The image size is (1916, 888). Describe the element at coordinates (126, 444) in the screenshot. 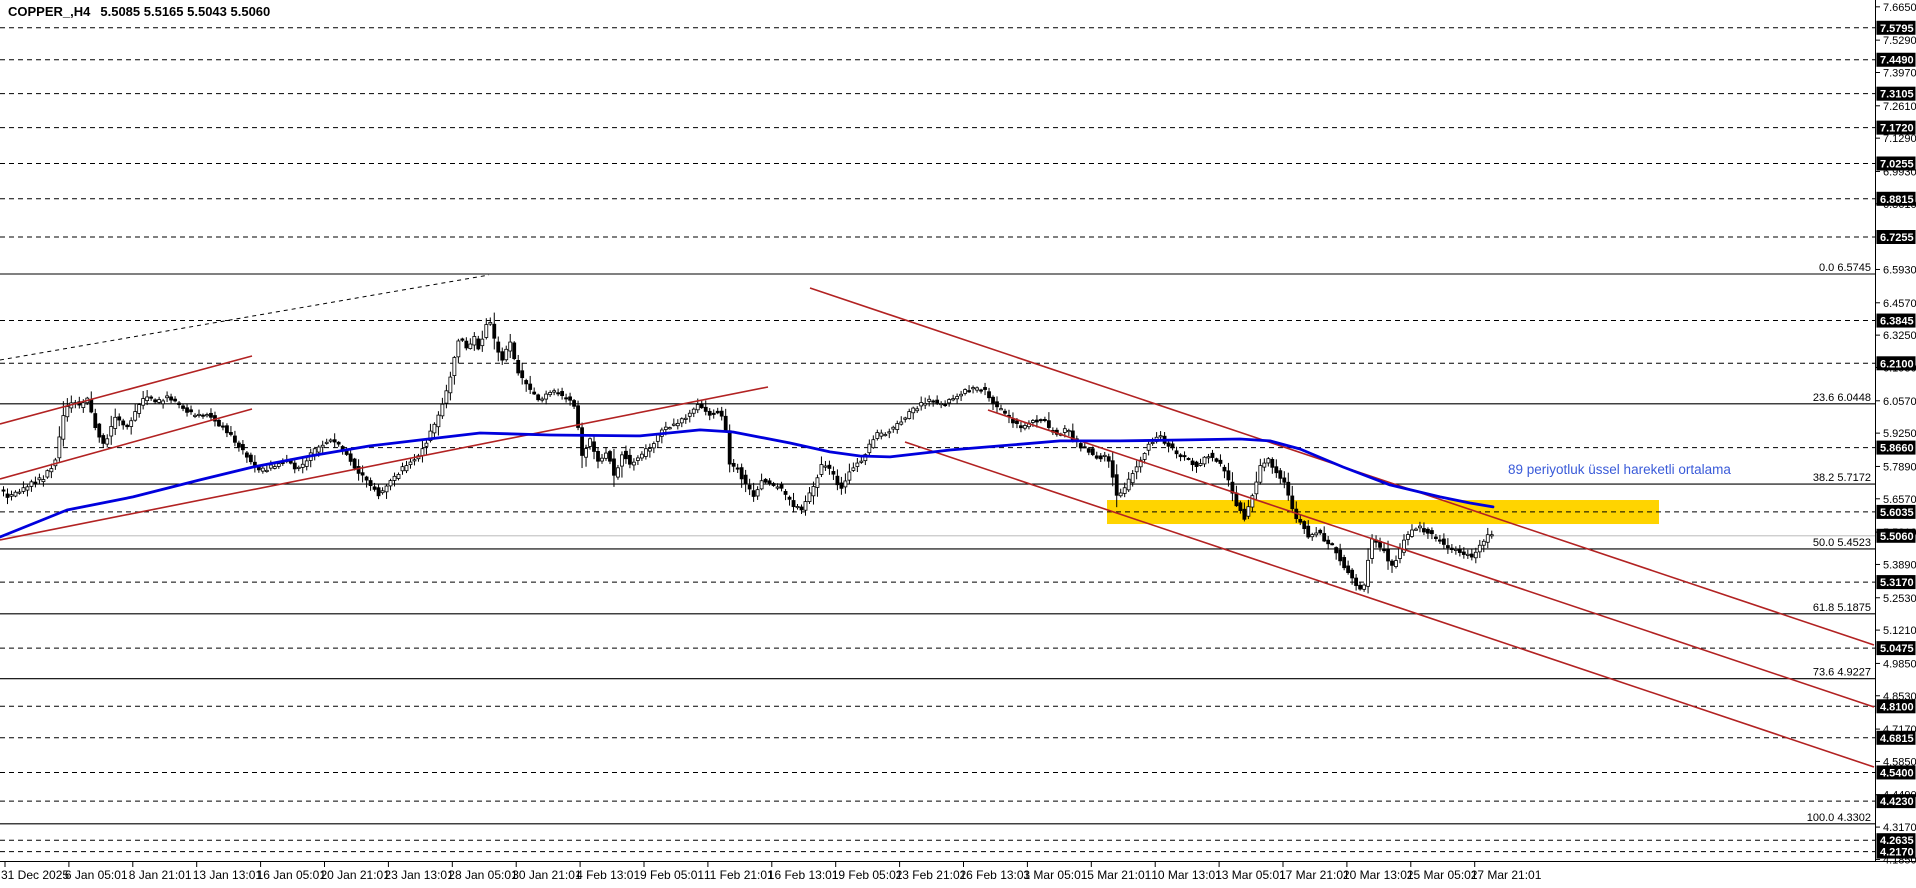

I see `trendline-ascending-channel-lower` at that location.